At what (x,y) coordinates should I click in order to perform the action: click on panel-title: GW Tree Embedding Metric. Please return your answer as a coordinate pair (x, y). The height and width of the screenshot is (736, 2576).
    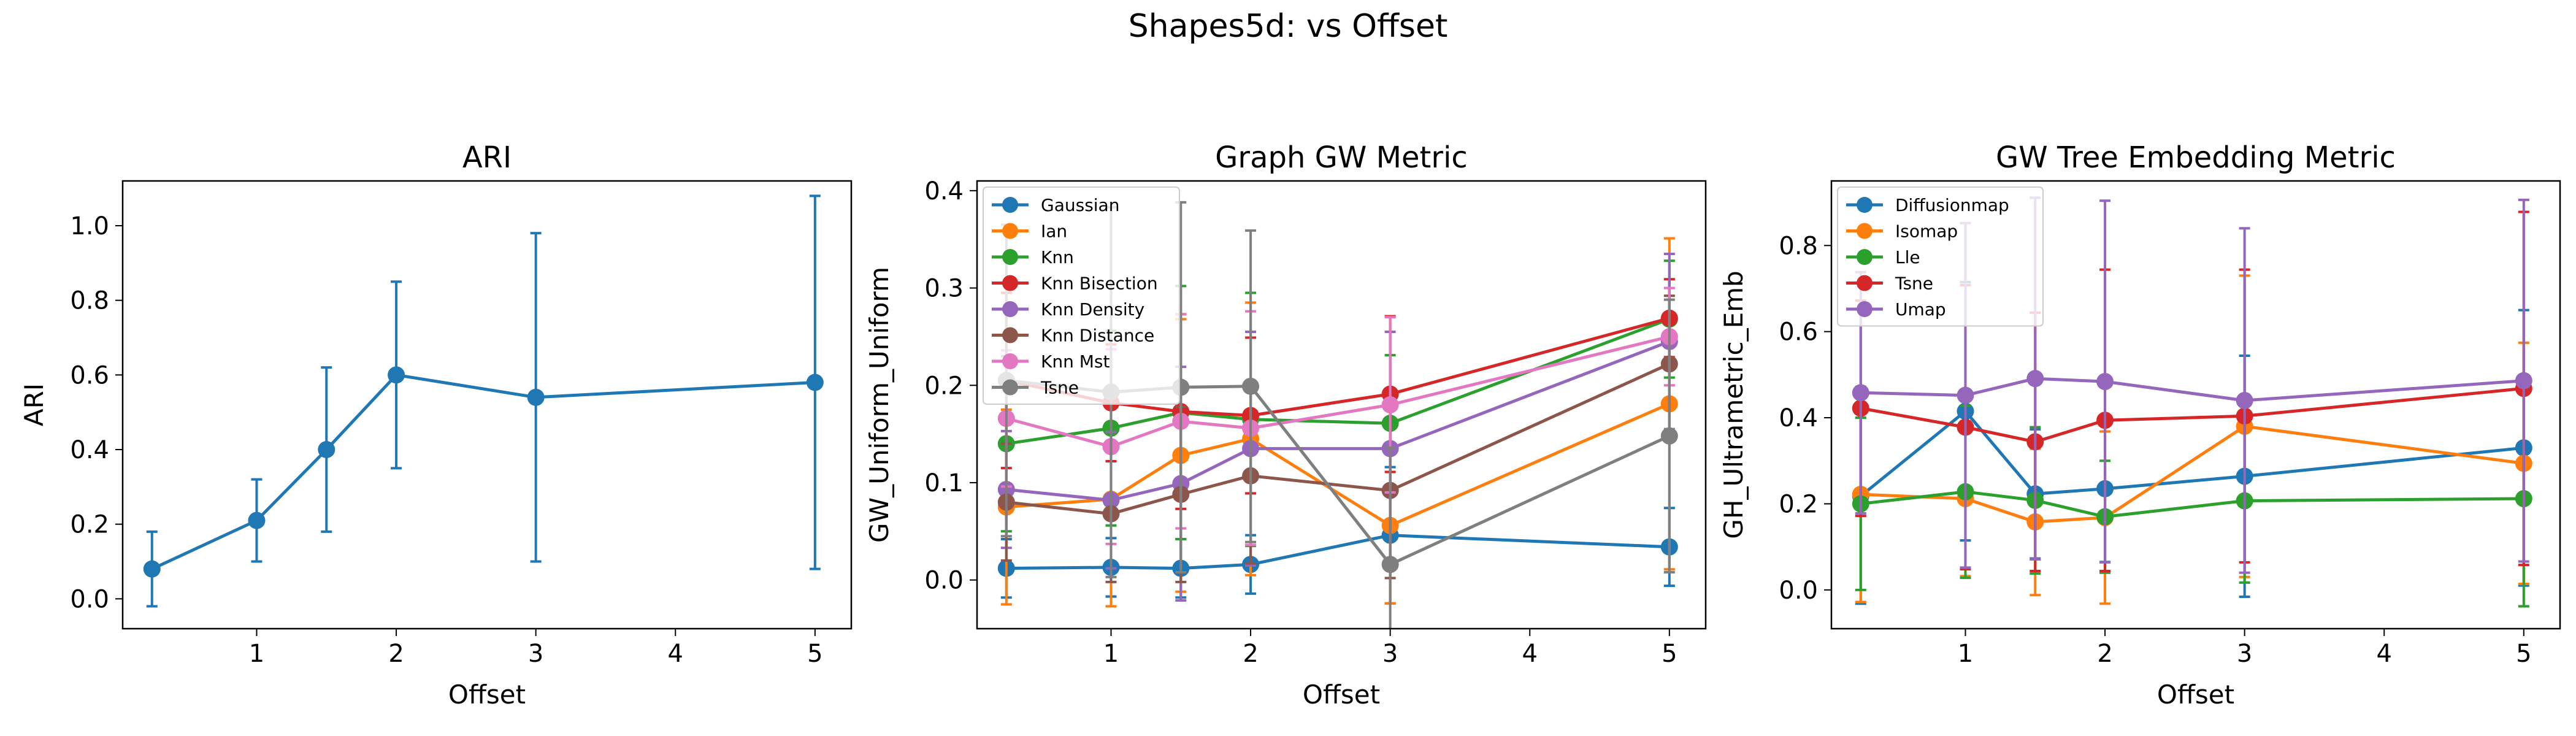
    Looking at the image, I should click on (2196, 157).